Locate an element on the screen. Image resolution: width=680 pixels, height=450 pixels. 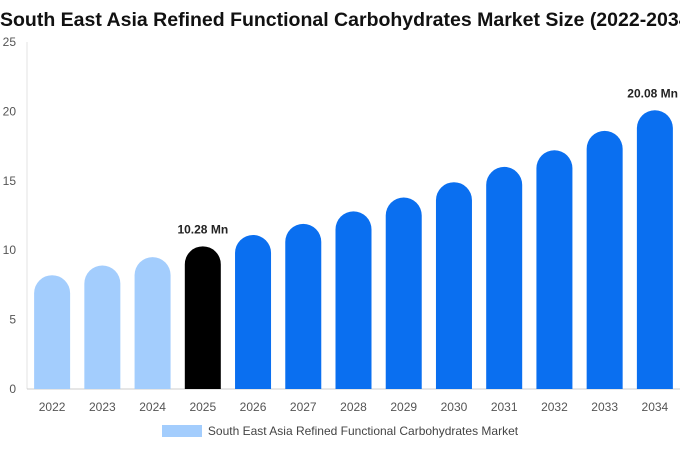
x-tick-label: 2024 is located at coordinates (152, 407).